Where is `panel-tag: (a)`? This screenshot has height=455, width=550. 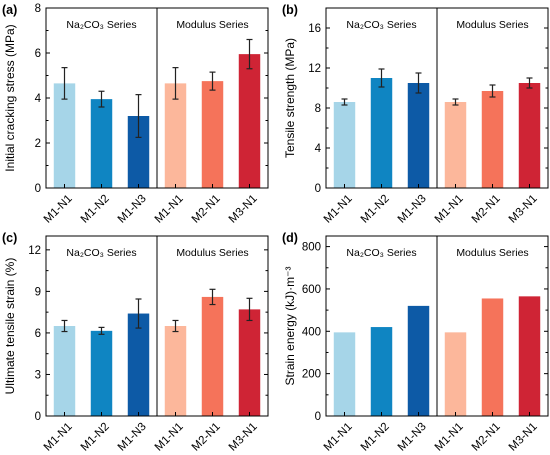 panel-tag: (a) is located at coordinates (9, 10).